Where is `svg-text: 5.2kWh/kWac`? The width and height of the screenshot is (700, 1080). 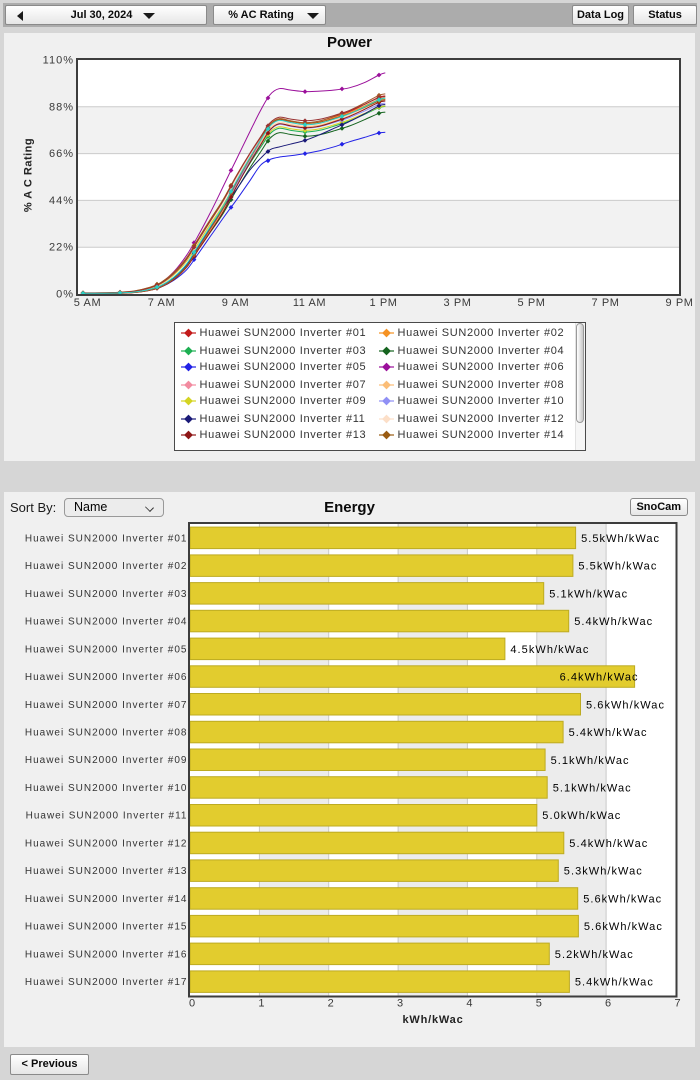
svg-text: 5.2kWh/kWac is located at coordinates (594, 955).